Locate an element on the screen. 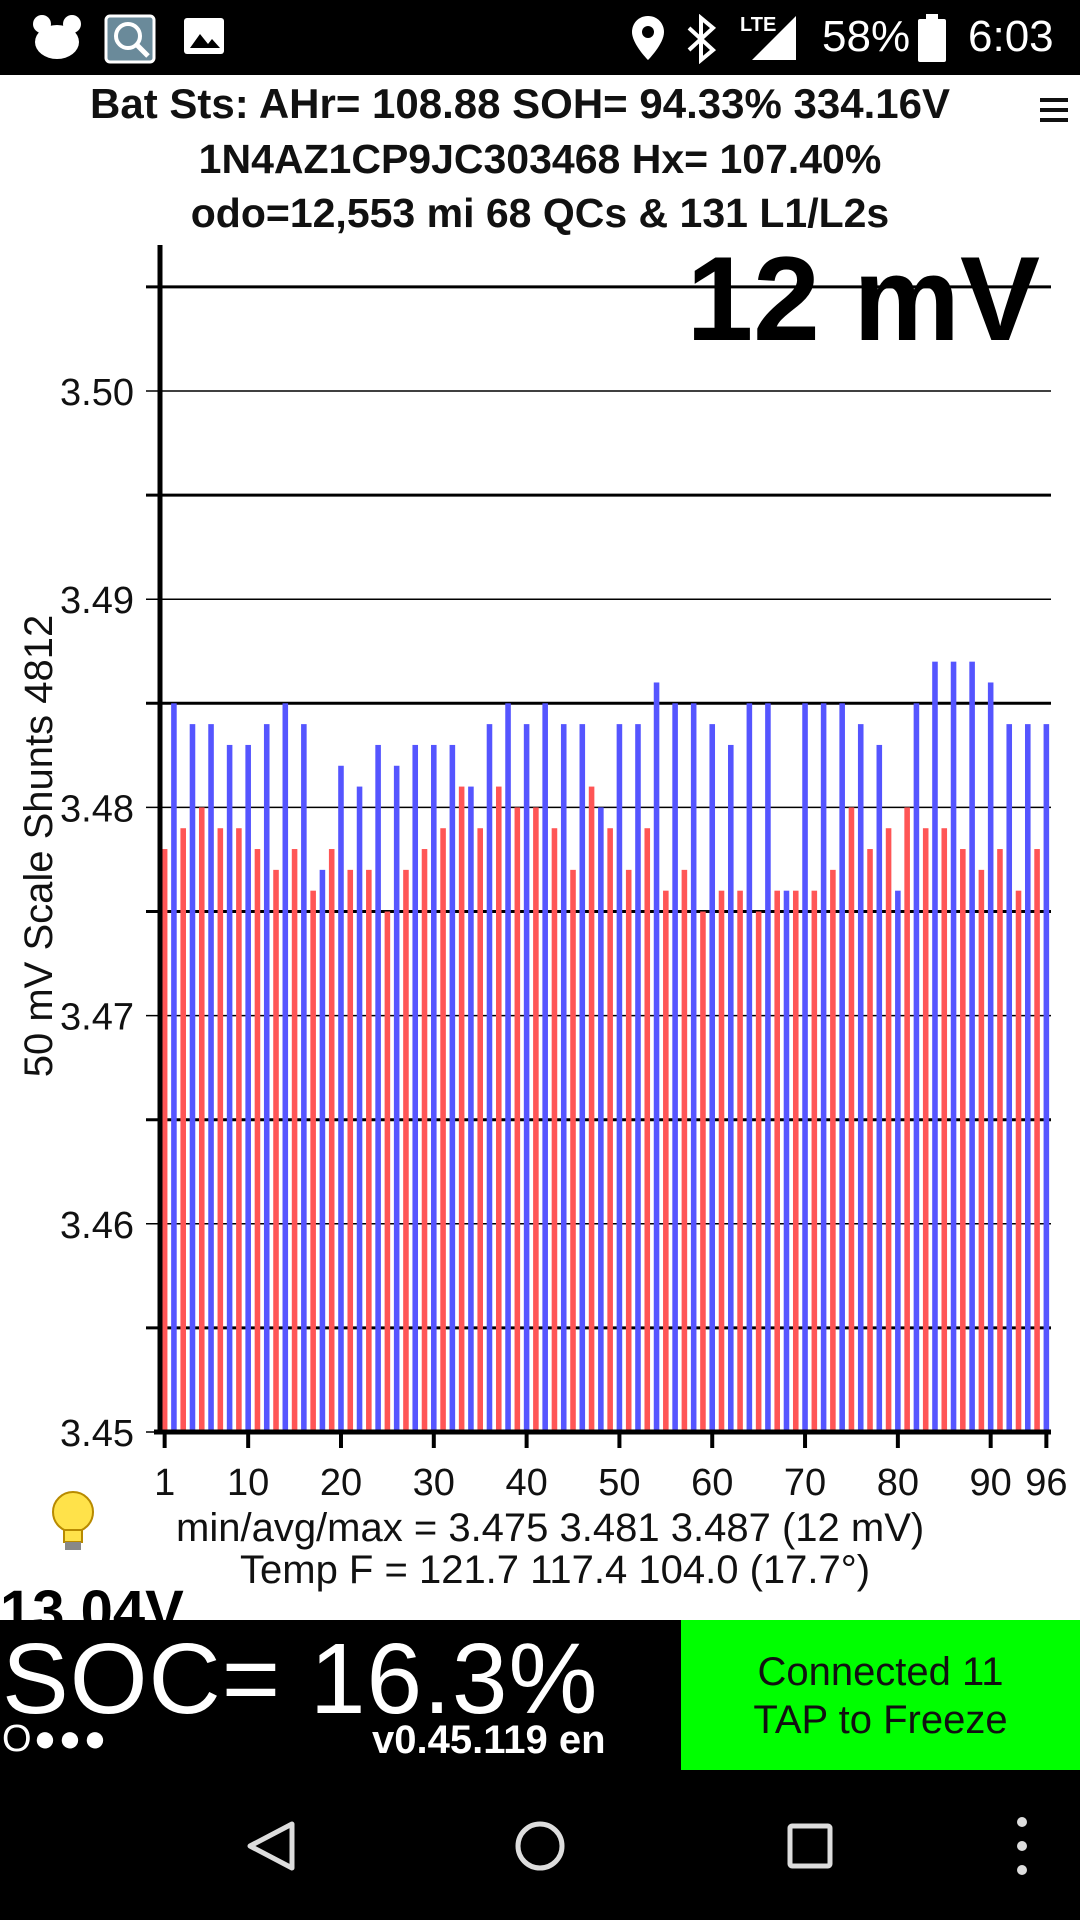  x-tick-label: 96 is located at coordinates (1046, 1481).